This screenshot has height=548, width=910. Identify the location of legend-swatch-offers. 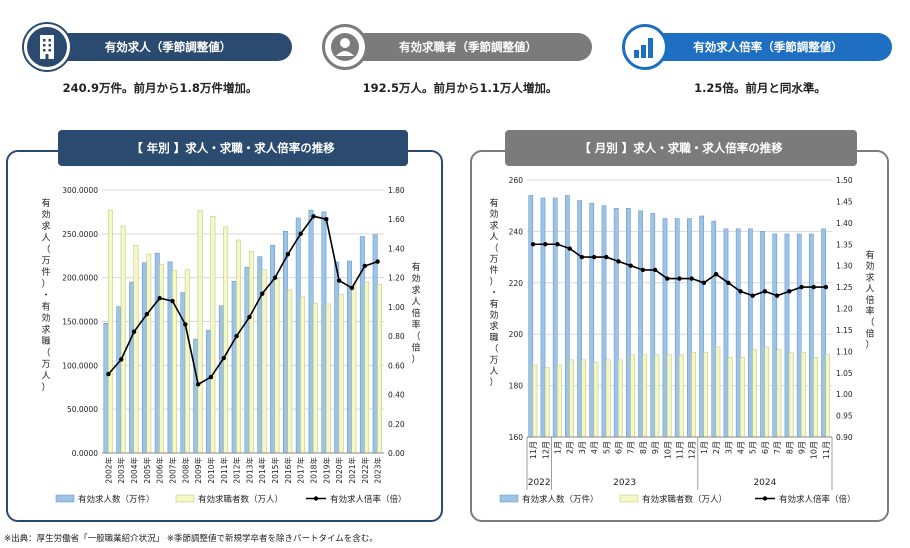
(509, 498).